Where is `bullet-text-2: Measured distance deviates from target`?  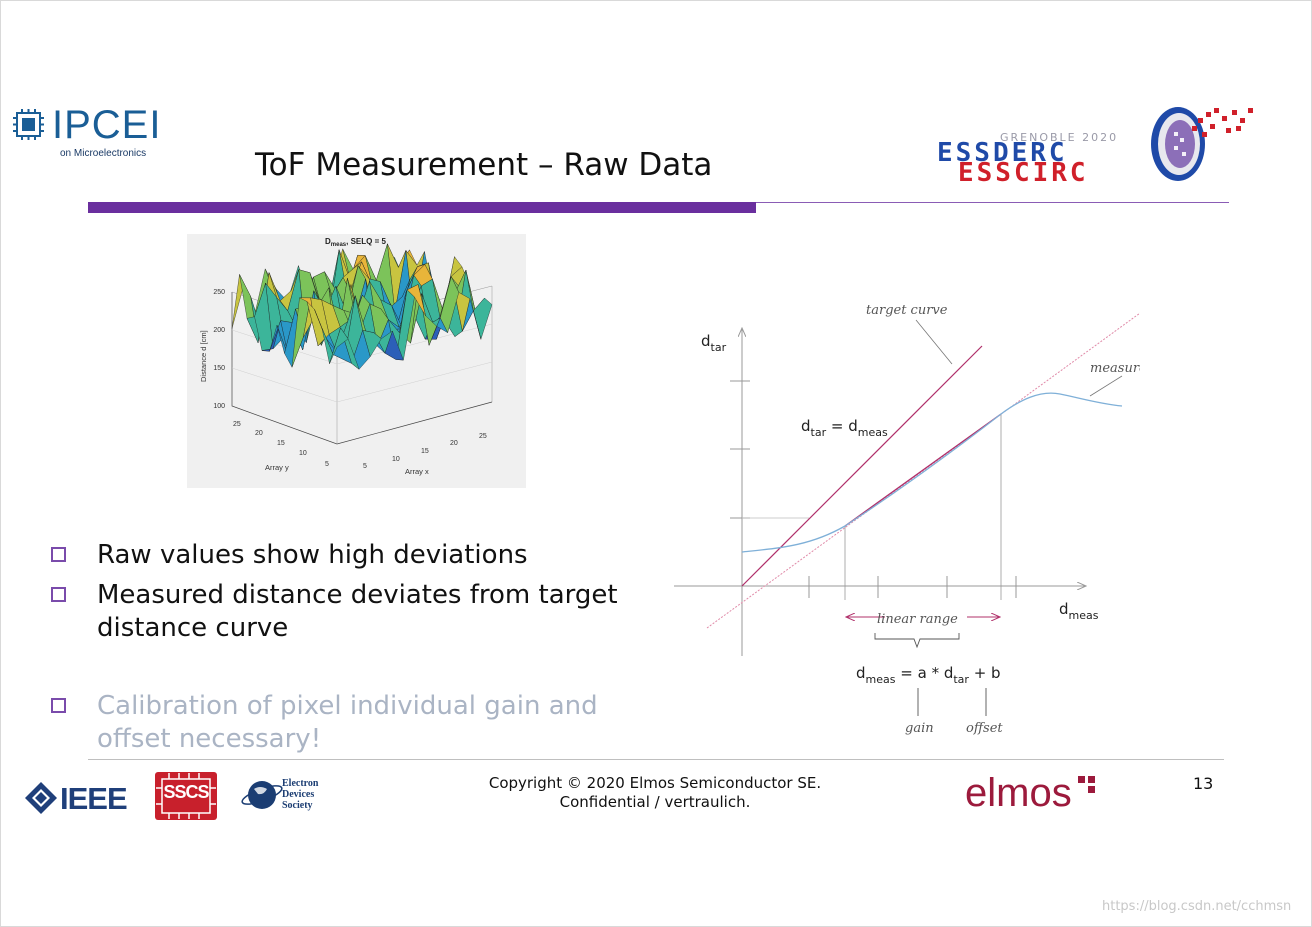
bullet-text-2: Measured distance deviates from target is located at coordinates (357, 595).